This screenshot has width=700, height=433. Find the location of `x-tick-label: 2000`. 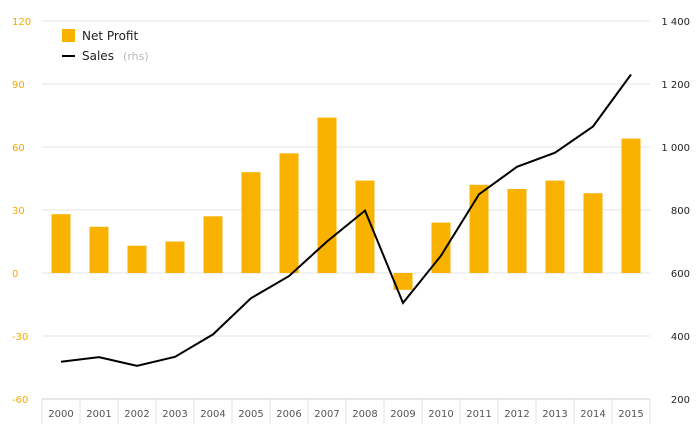

x-tick-label: 2000 is located at coordinates (60, 414).